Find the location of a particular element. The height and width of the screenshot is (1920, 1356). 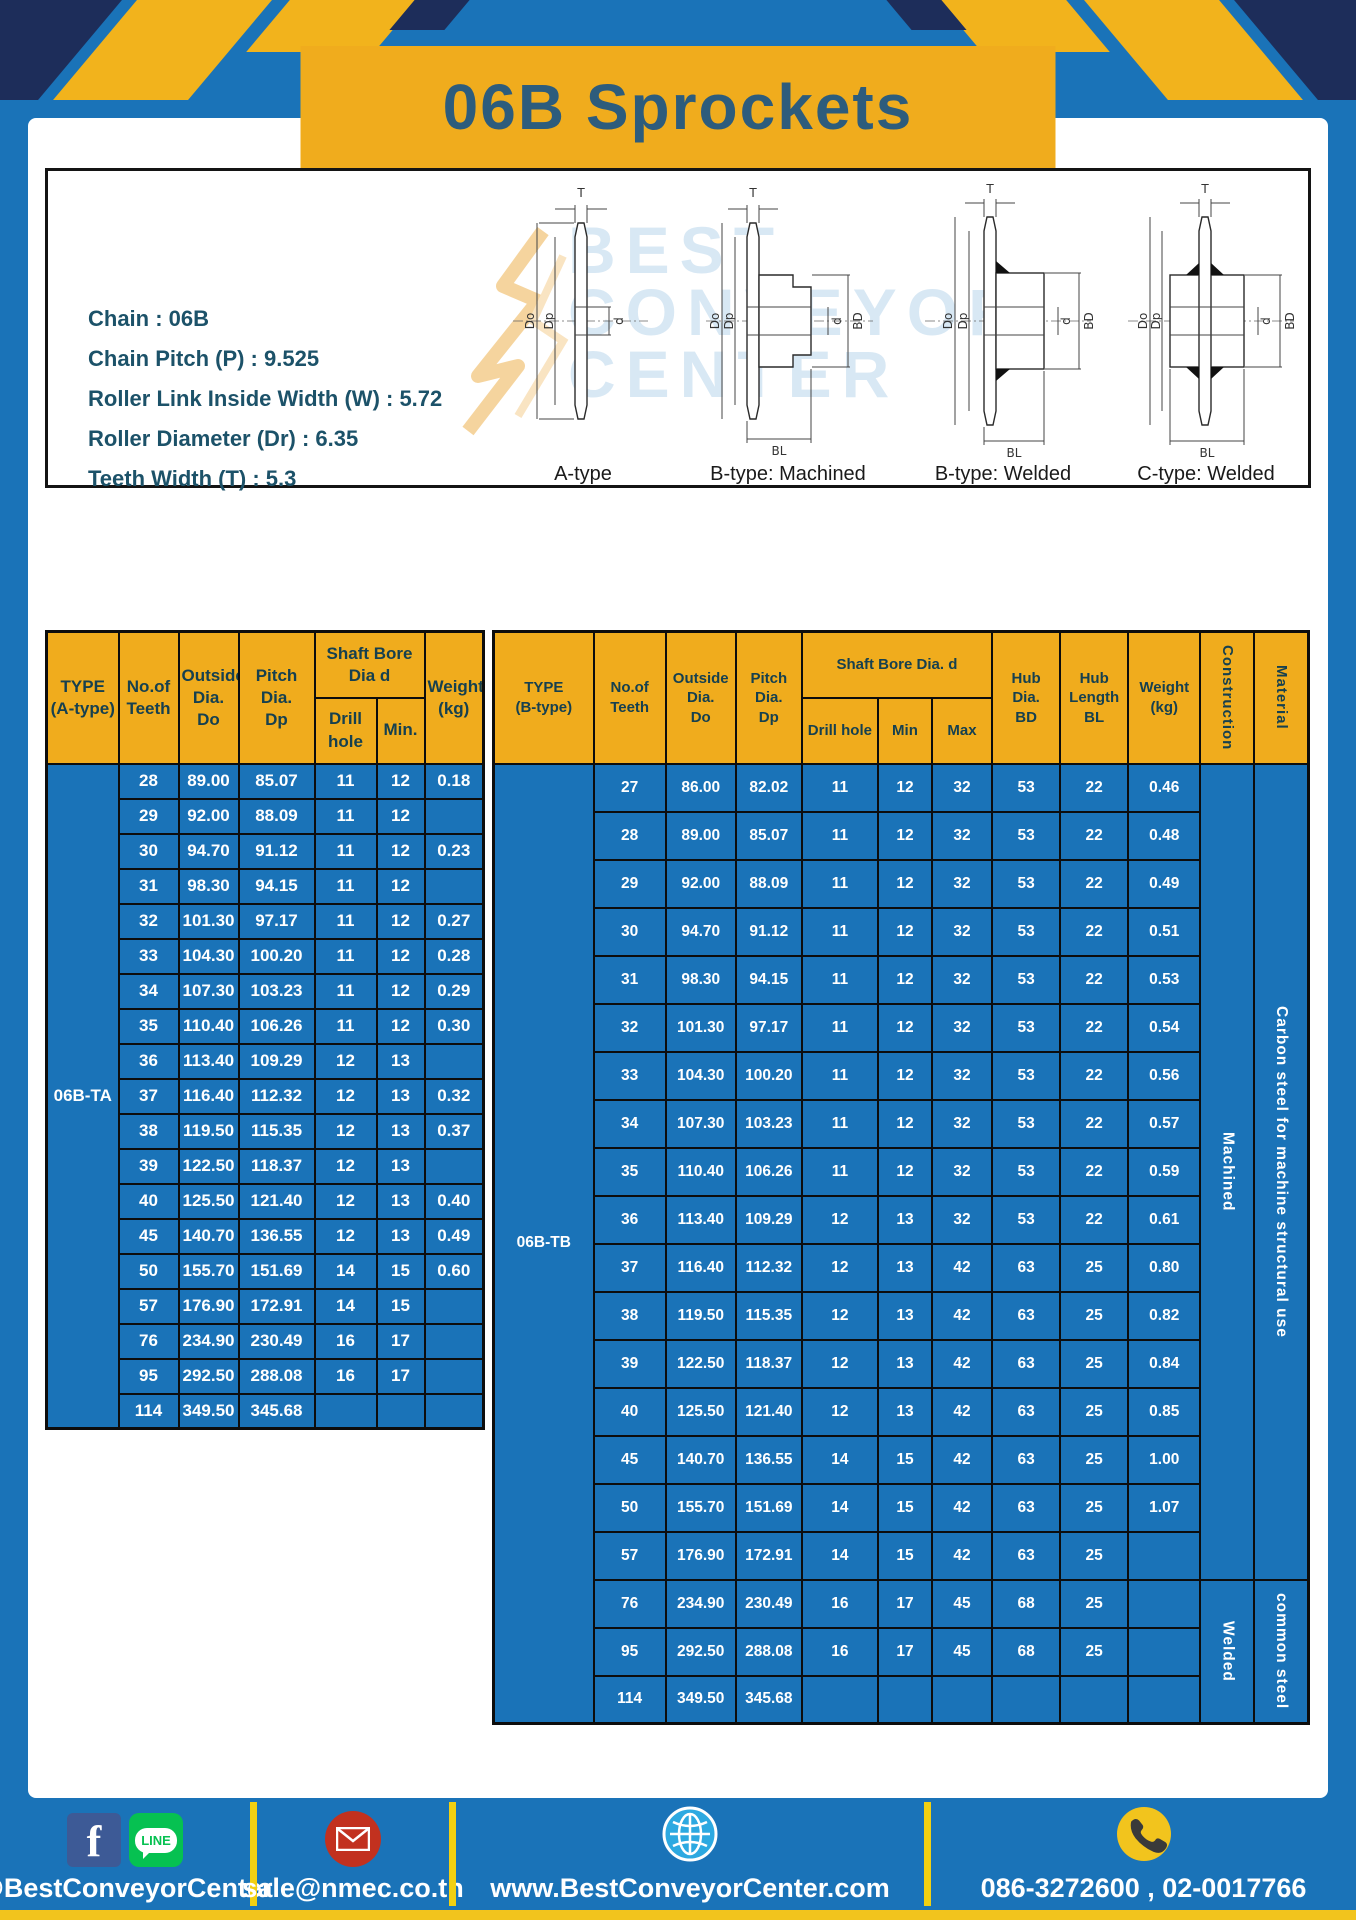

social-handle: @BestConveyorCenter is located at coordinates (136, 1888).